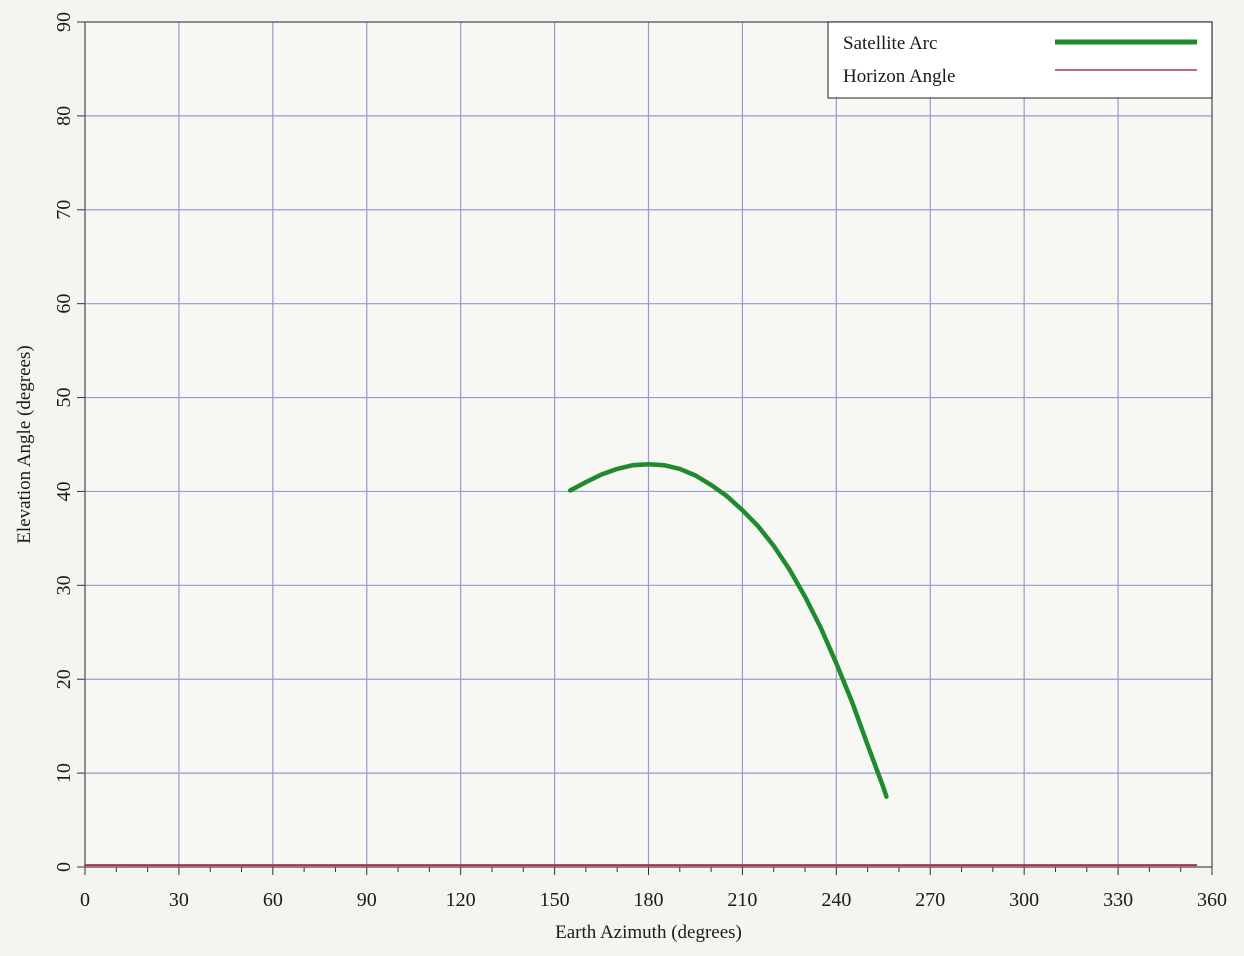 This screenshot has width=1244, height=956. I want to click on y-tick-label: 30, so click(64, 585).